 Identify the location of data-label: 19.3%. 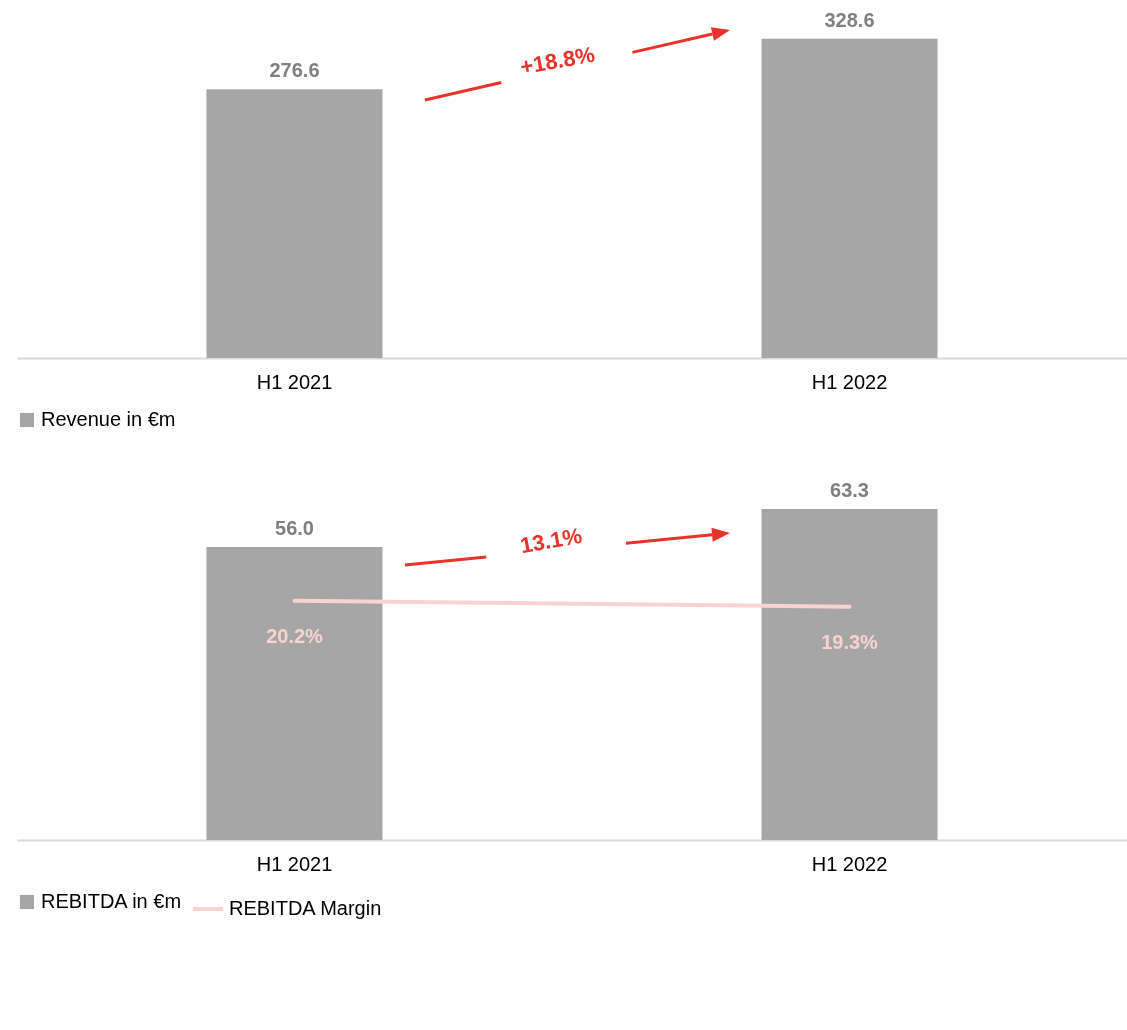
(850, 641).